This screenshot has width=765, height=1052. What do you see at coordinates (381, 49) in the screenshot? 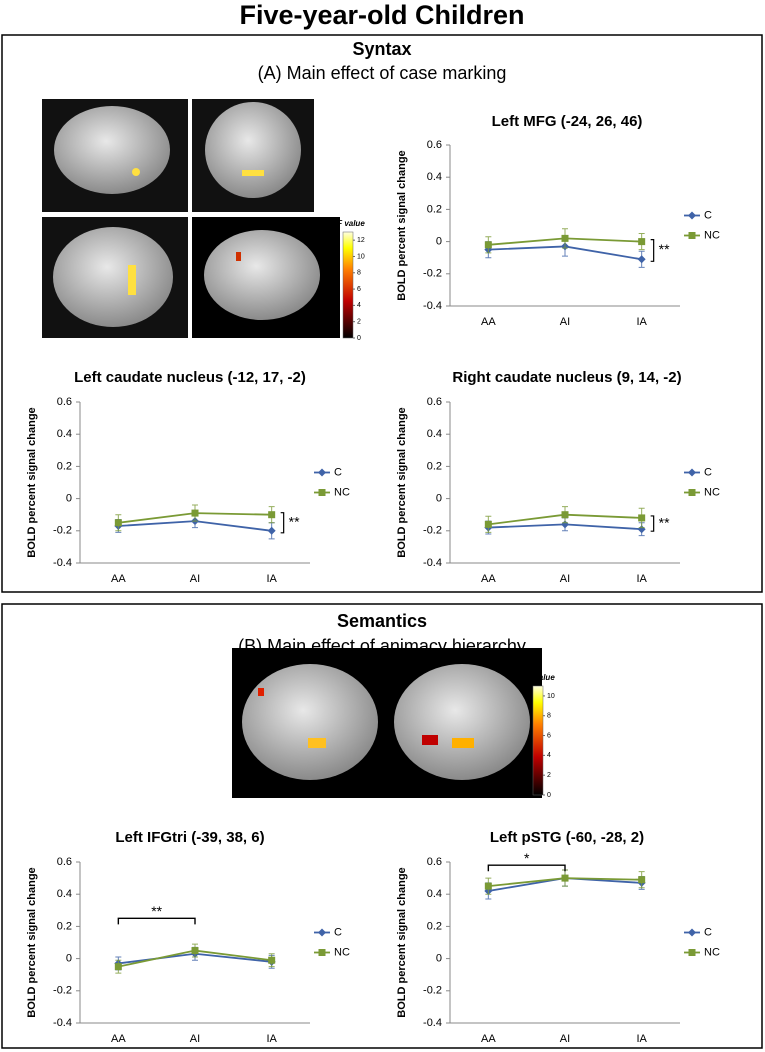
I see `panel-heading: Syntax` at bounding box center [381, 49].